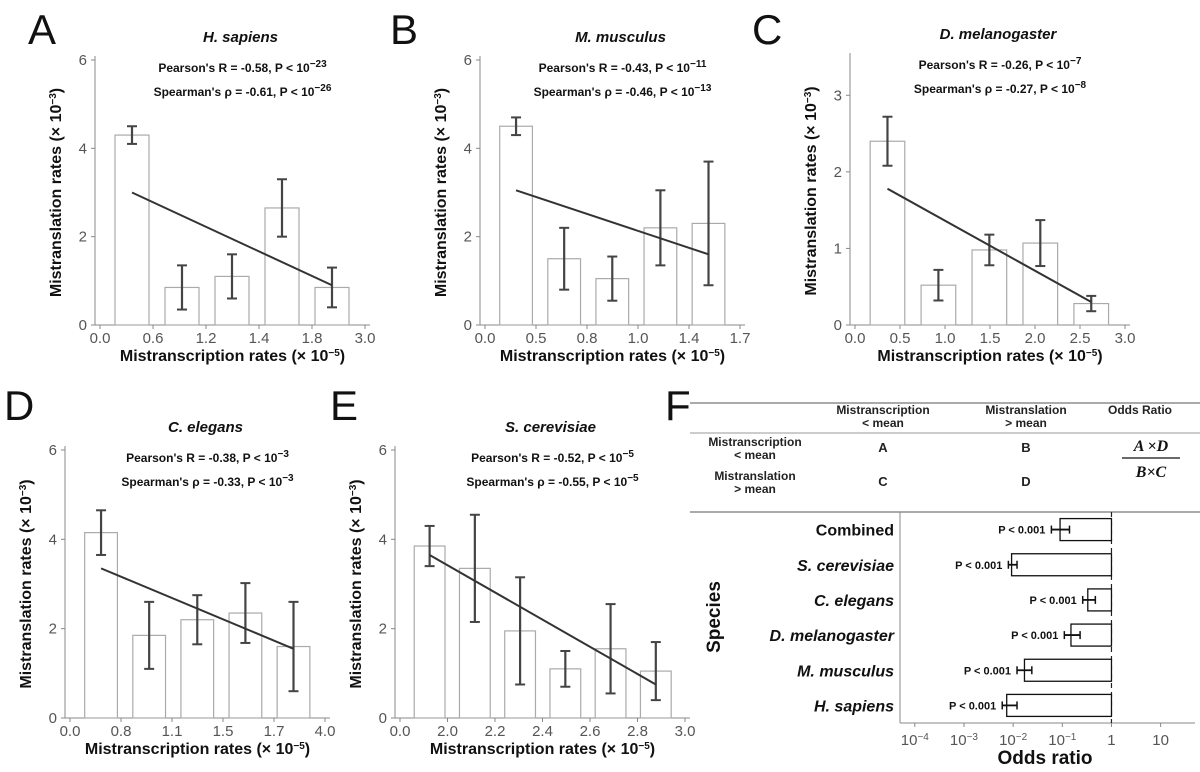  Describe the element at coordinates (702, 88) in the screenshot. I see `stat-text-exponent: −13` at that location.